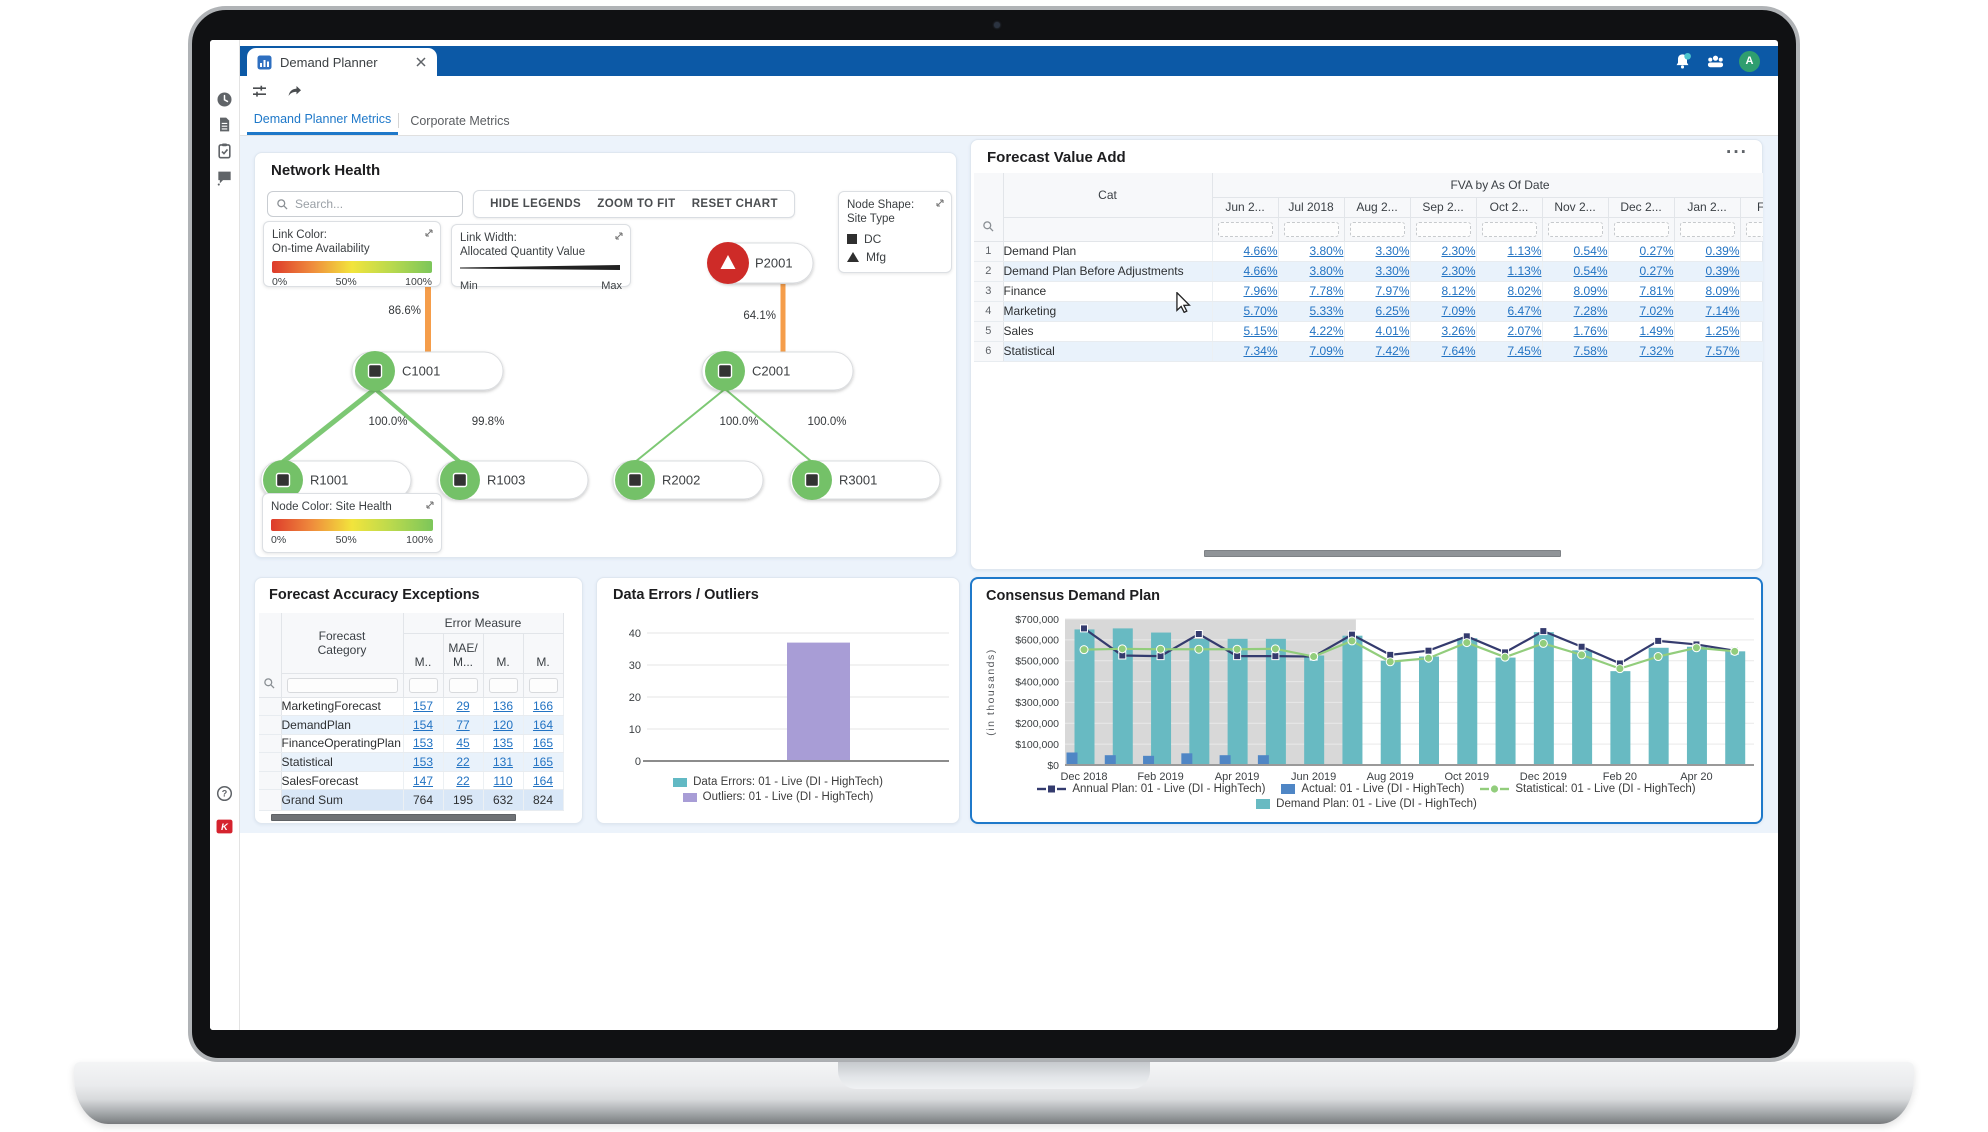 The width and height of the screenshot is (1988, 1132). I want to click on accuracy-value-link: 166, so click(543, 706).